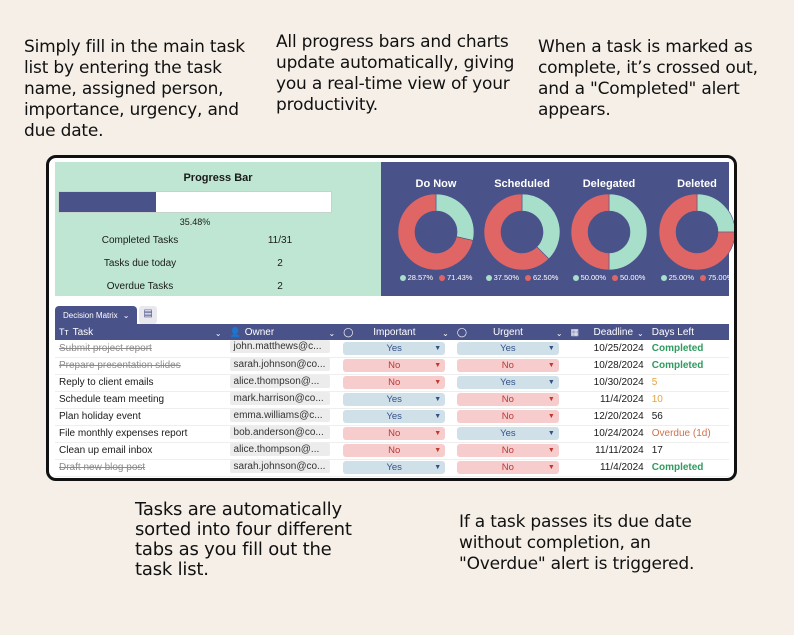 The width and height of the screenshot is (794, 635). I want to click on task-name-cell: Draft new blog post, so click(140, 468).